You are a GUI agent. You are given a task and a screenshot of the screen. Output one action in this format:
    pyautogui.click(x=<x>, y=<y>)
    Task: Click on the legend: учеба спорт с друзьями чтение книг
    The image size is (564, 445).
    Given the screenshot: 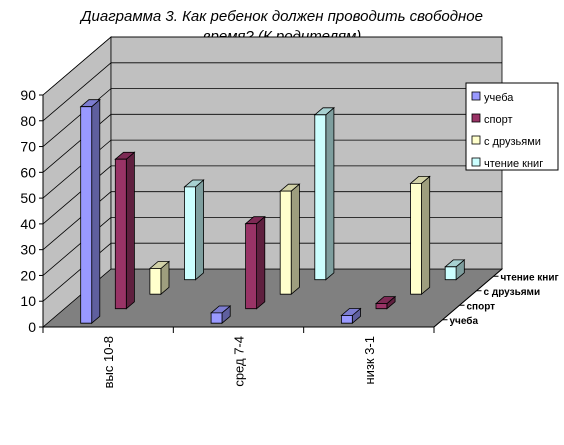 What is the action you would take?
    pyautogui.click(x=512, y=126)
    